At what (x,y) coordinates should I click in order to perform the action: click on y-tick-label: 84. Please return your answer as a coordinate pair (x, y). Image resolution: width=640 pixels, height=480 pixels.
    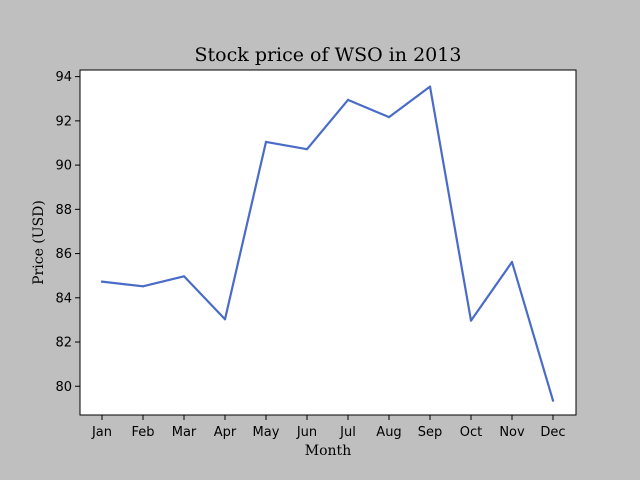
    Looking at the image, I should click on (63, 298).